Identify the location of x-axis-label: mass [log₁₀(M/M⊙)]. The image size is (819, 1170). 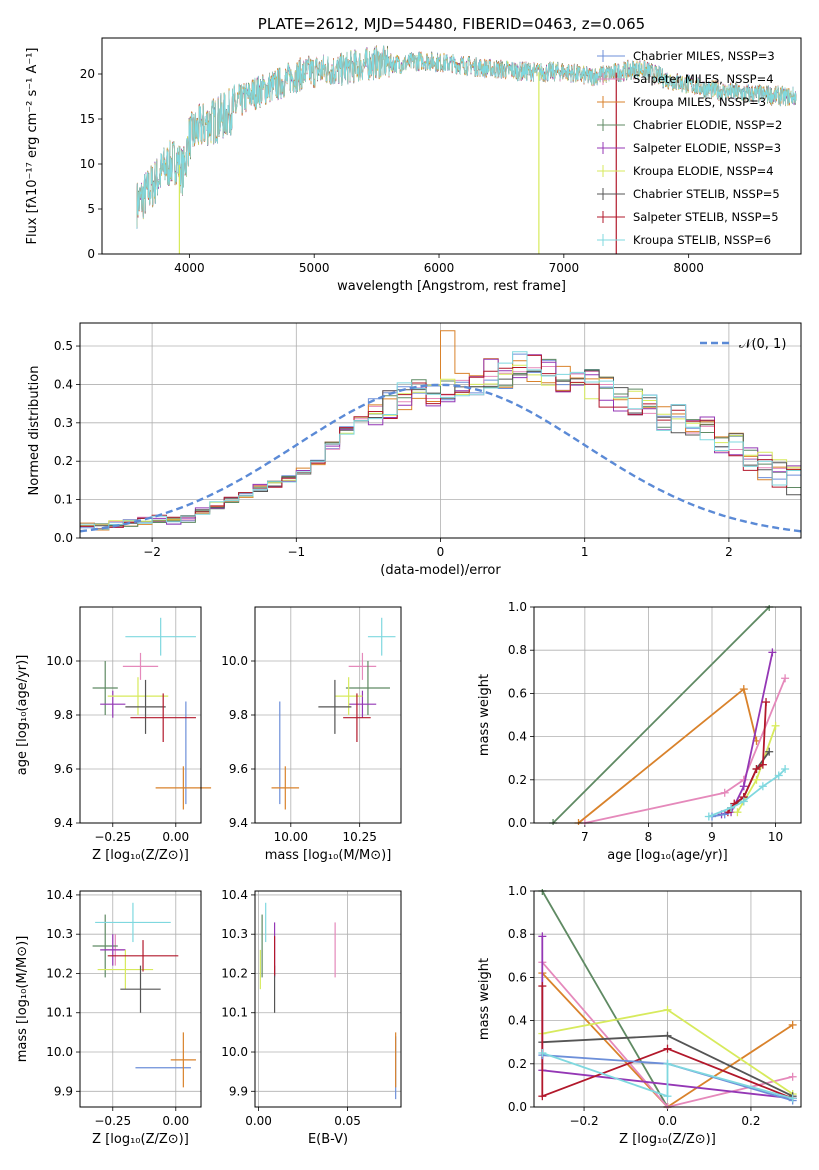
(328, 855).